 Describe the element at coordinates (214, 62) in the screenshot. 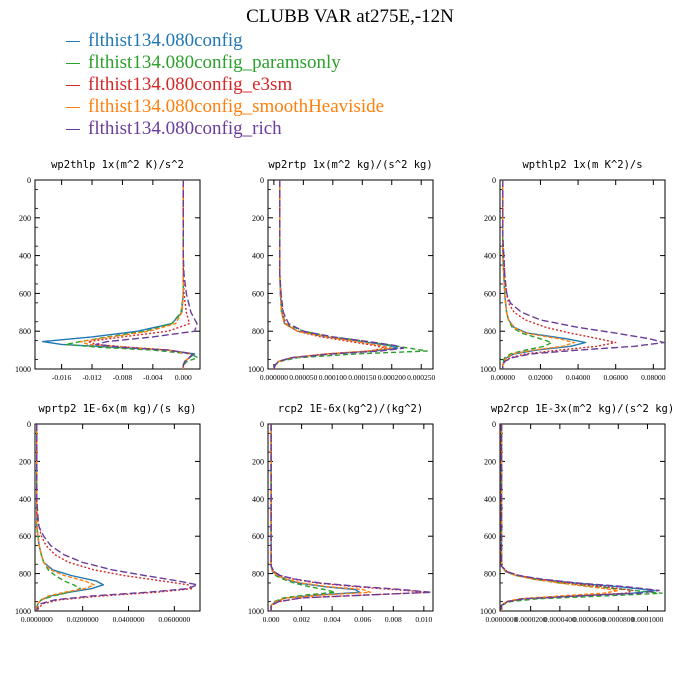

I see `legend-label: flthist134.080config_paramsonly` at that location.